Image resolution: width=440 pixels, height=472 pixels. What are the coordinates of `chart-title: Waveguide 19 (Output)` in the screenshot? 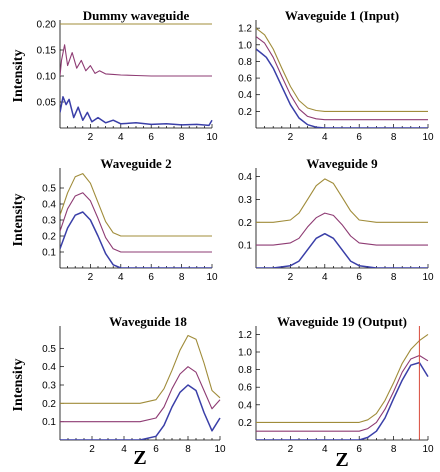 It's located at (342, 321).